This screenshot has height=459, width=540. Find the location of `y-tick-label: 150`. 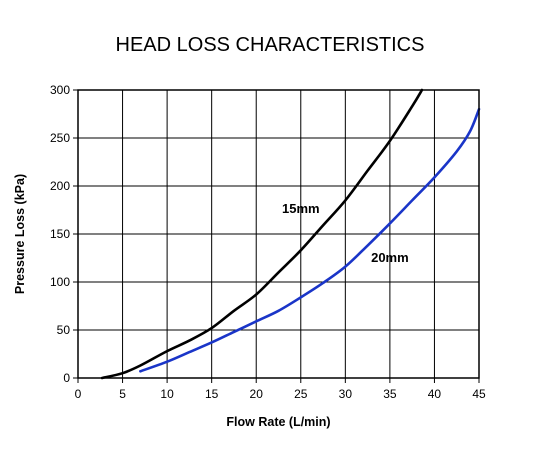

y-tick-label: 150 is located at coordinates (60, 234).